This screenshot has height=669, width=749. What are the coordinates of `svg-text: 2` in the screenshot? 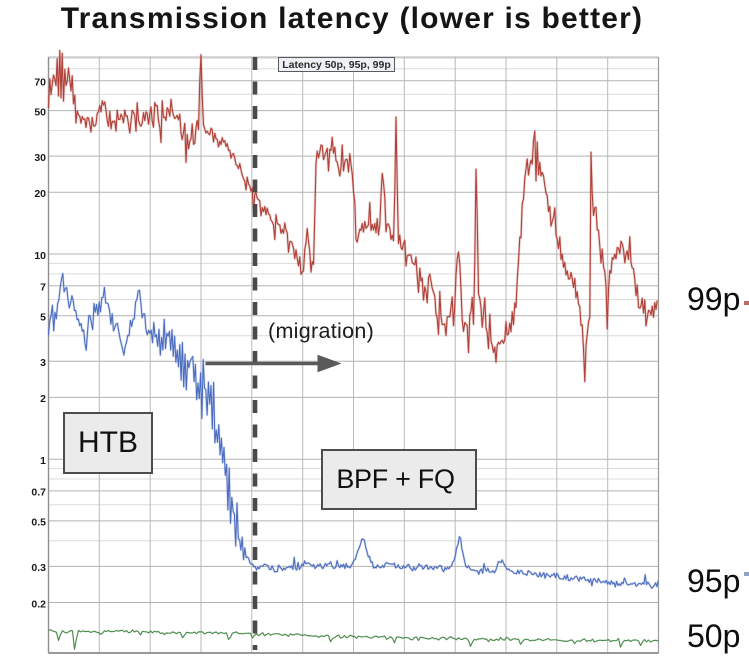 It's located at (43, 399).